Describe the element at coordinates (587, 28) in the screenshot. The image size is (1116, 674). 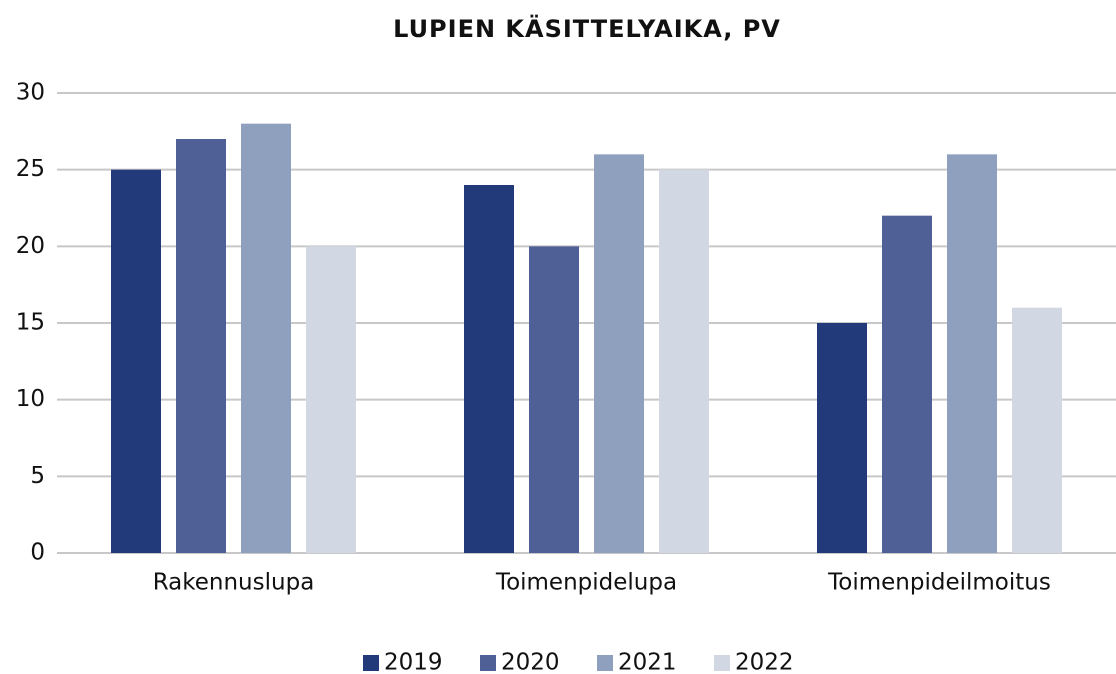
I see `chart-title: LUPIEN KÄSITTELYAIKA, PV` at that location.